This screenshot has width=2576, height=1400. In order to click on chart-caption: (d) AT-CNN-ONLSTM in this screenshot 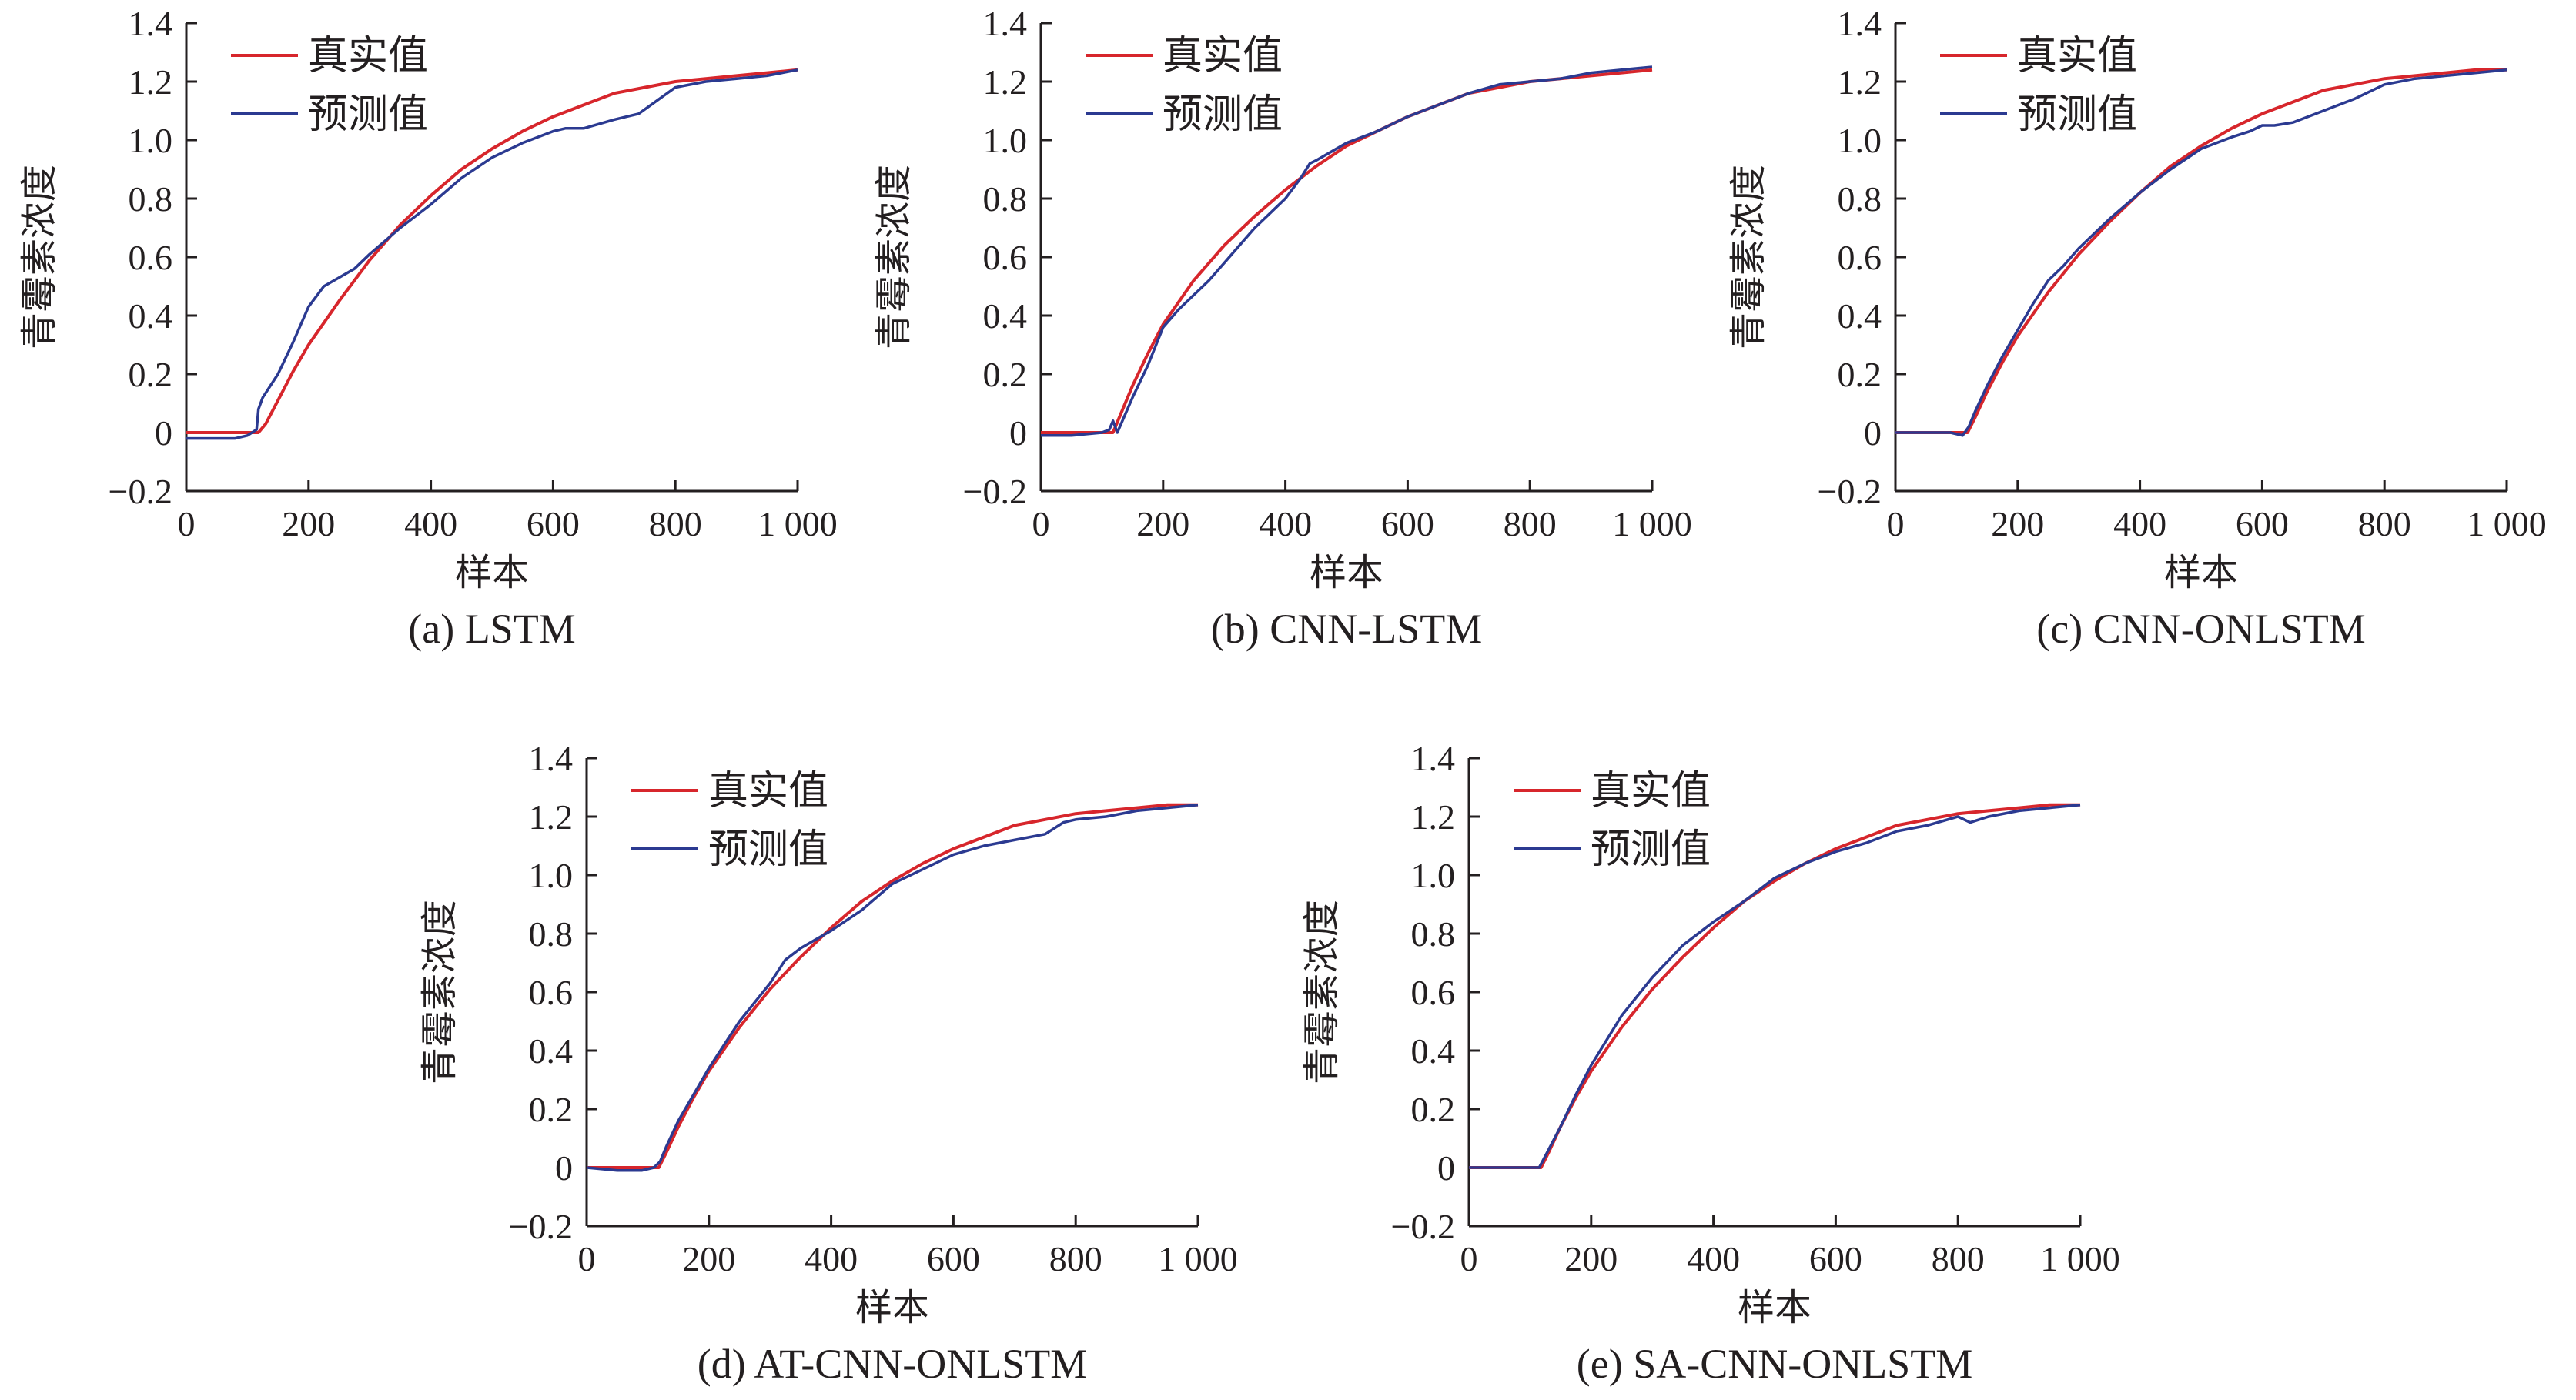, I will do `click(893, 1364)`.